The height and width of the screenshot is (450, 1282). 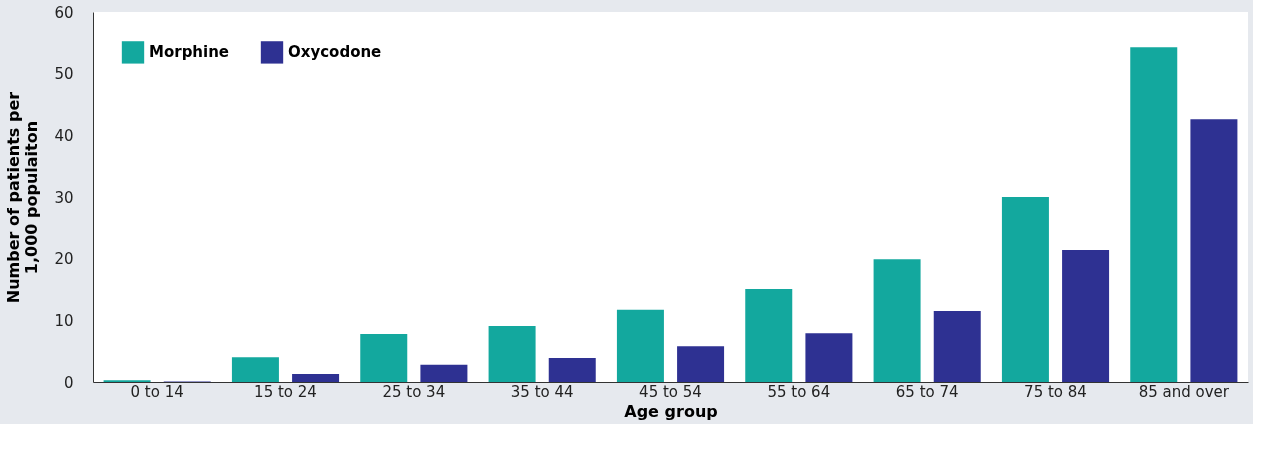 What do you see at coordinates (927, 391) in the screenshot?
I see `x-tick-label: 65 to 74` at bounding box center [927, 391].